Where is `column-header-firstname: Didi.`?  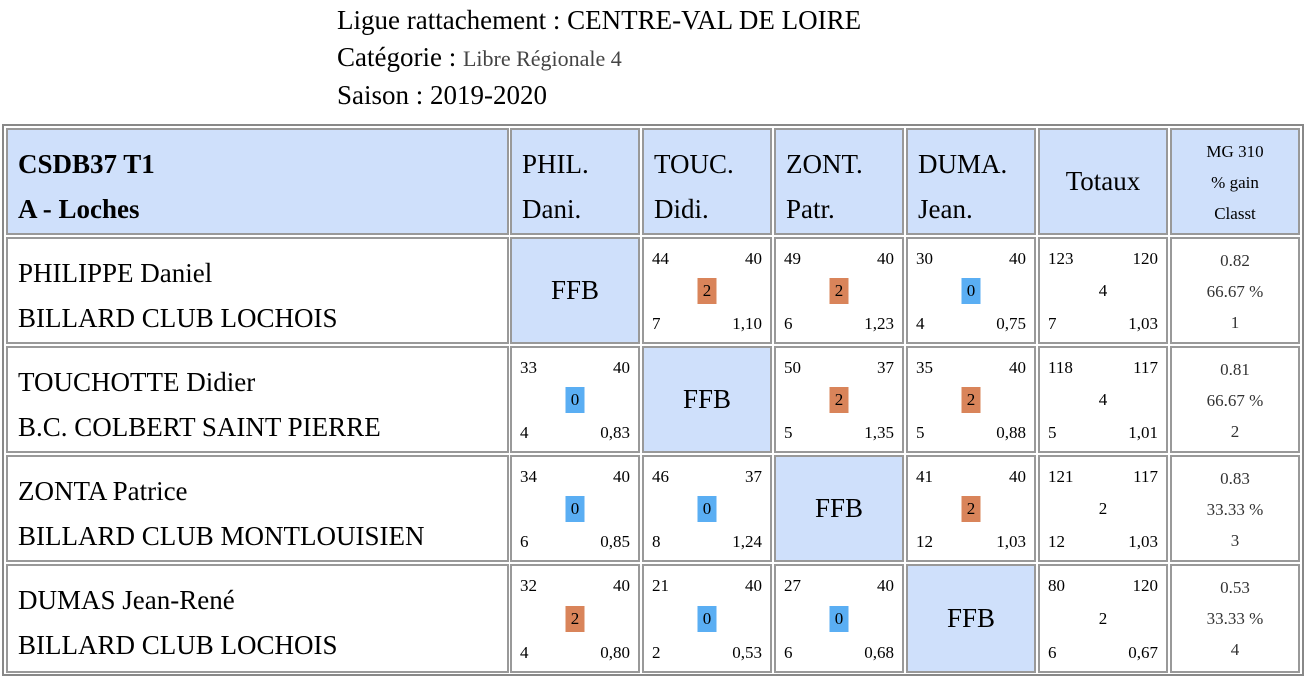 column-header-firstname: Didi. is located at coordinates (681, 209).